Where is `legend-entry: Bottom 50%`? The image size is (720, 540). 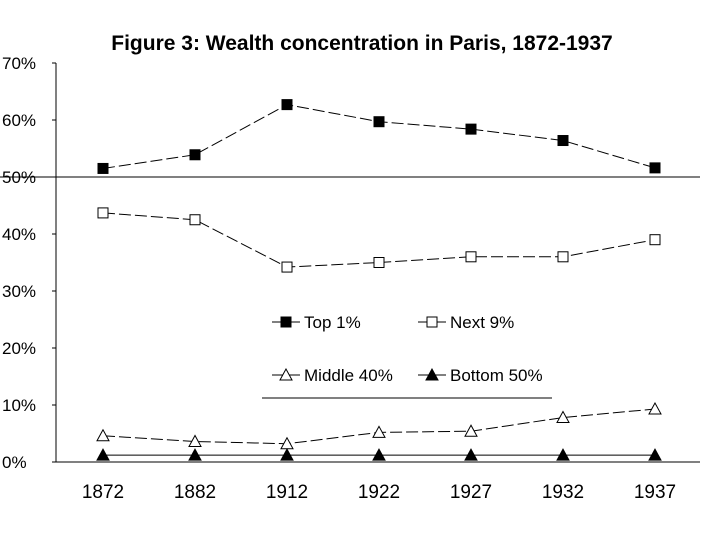
legend-entry: Bottom 50% is located at coordinates (480, 375).